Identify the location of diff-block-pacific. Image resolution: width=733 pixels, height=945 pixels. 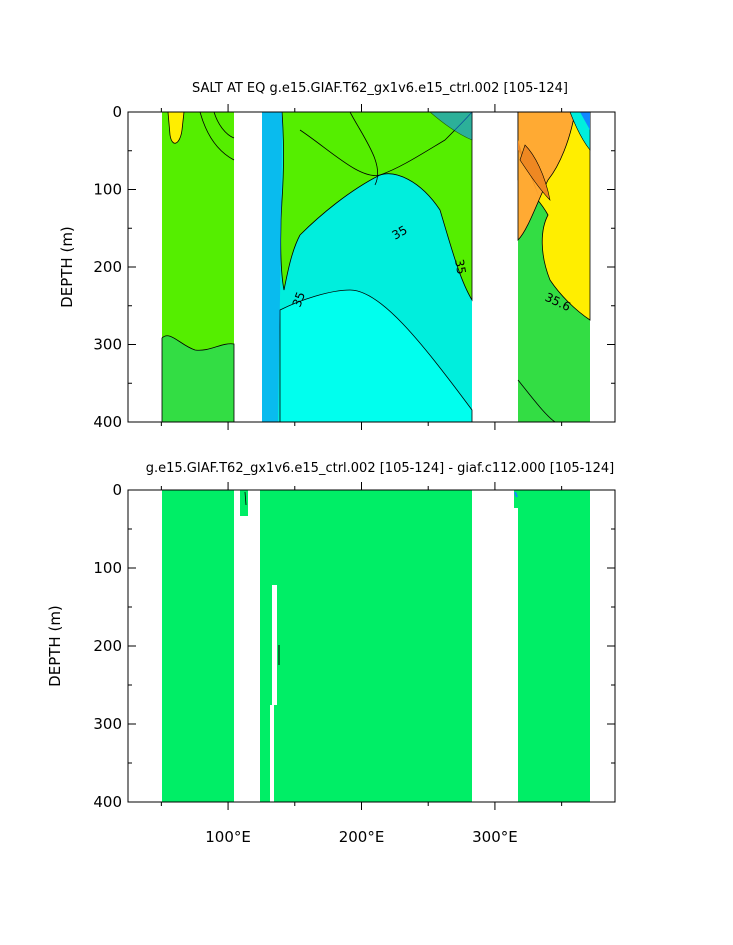
(366, 646).